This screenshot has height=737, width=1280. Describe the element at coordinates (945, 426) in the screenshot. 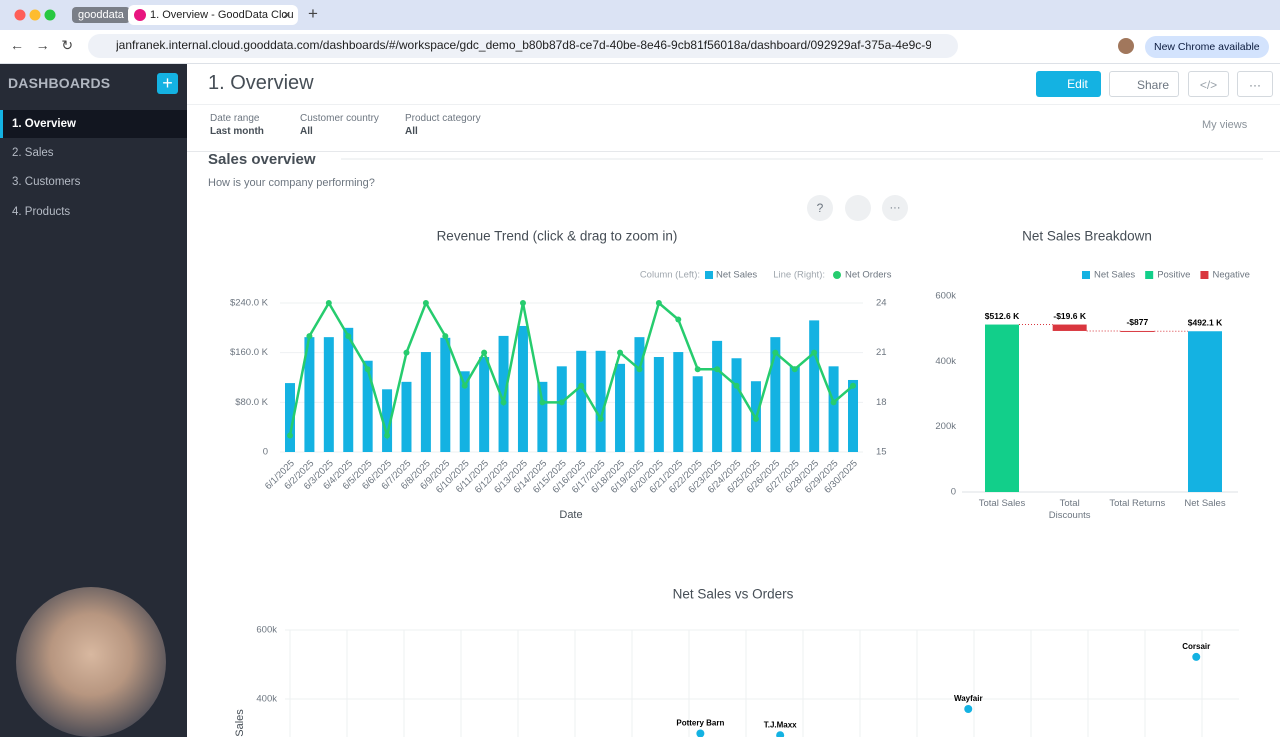

I see `y-tick-label: 200k` at that location.